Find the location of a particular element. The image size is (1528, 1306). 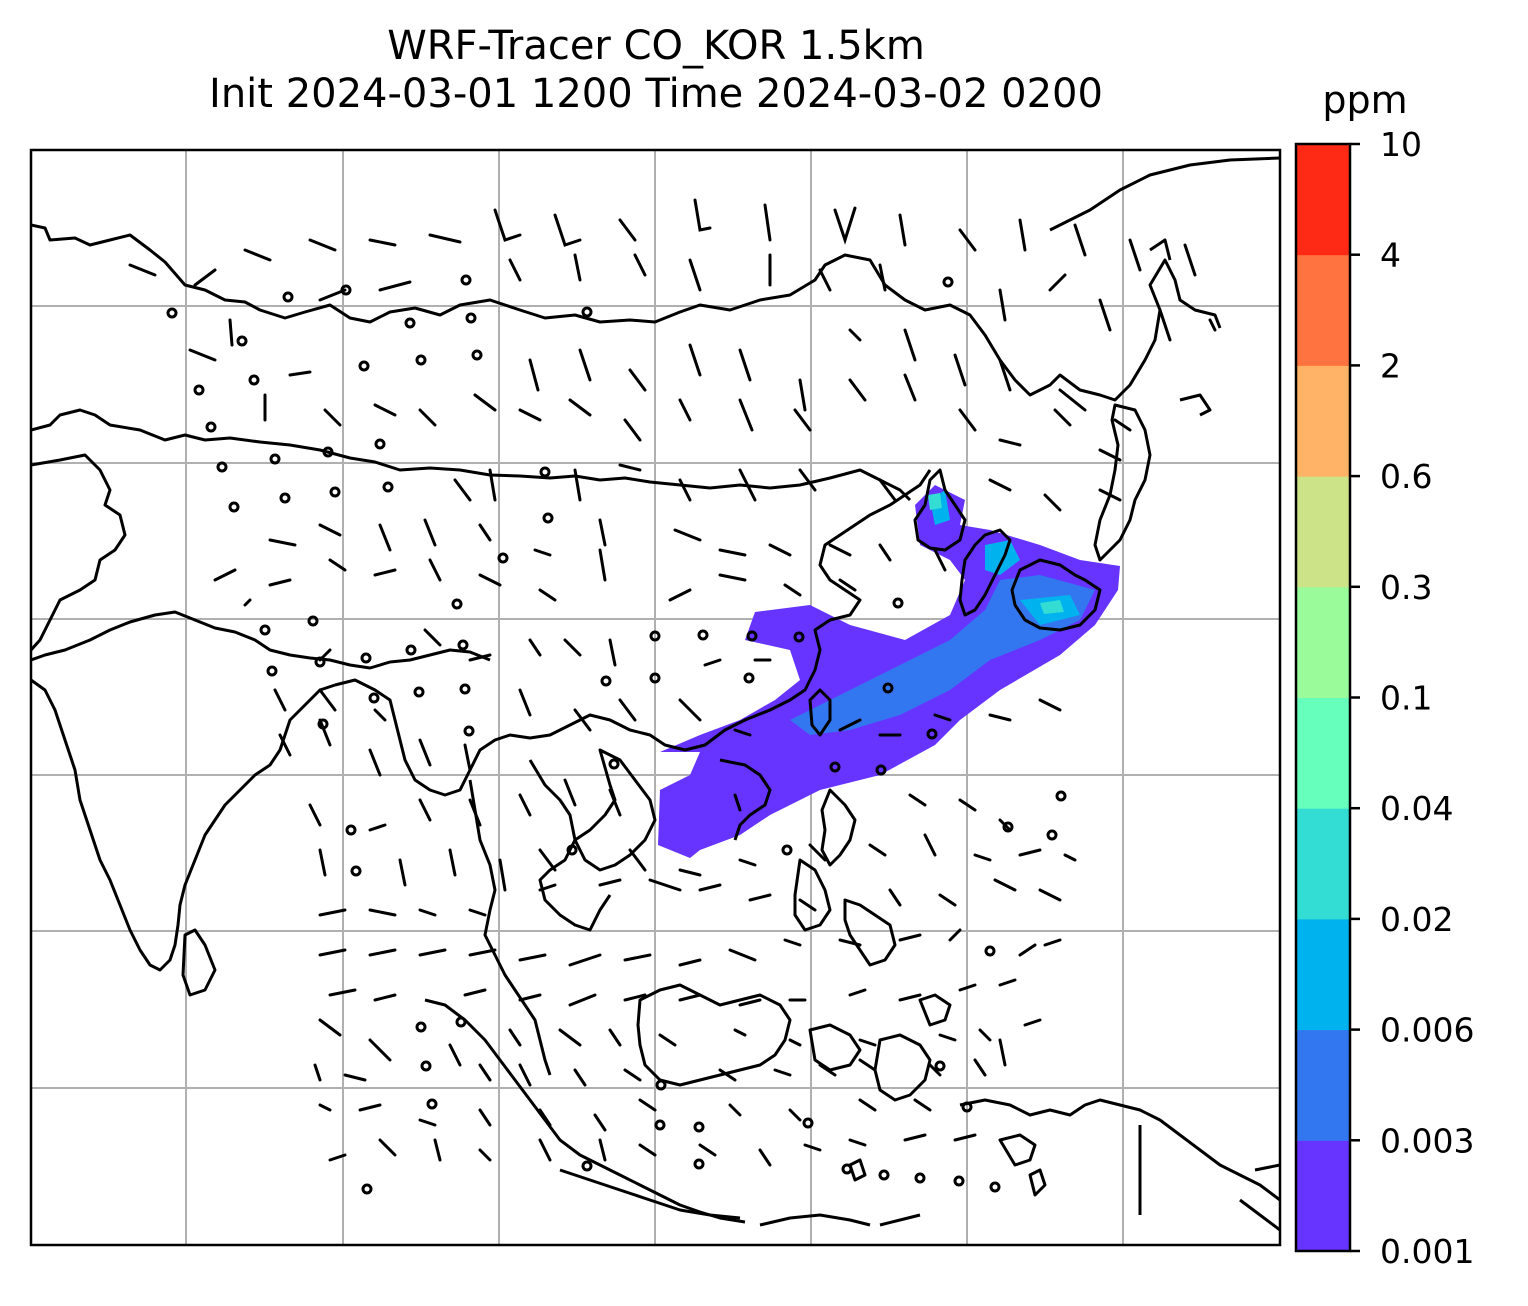

colorbar-tick-label: 0.1 is located at coordinates (1406, 698).